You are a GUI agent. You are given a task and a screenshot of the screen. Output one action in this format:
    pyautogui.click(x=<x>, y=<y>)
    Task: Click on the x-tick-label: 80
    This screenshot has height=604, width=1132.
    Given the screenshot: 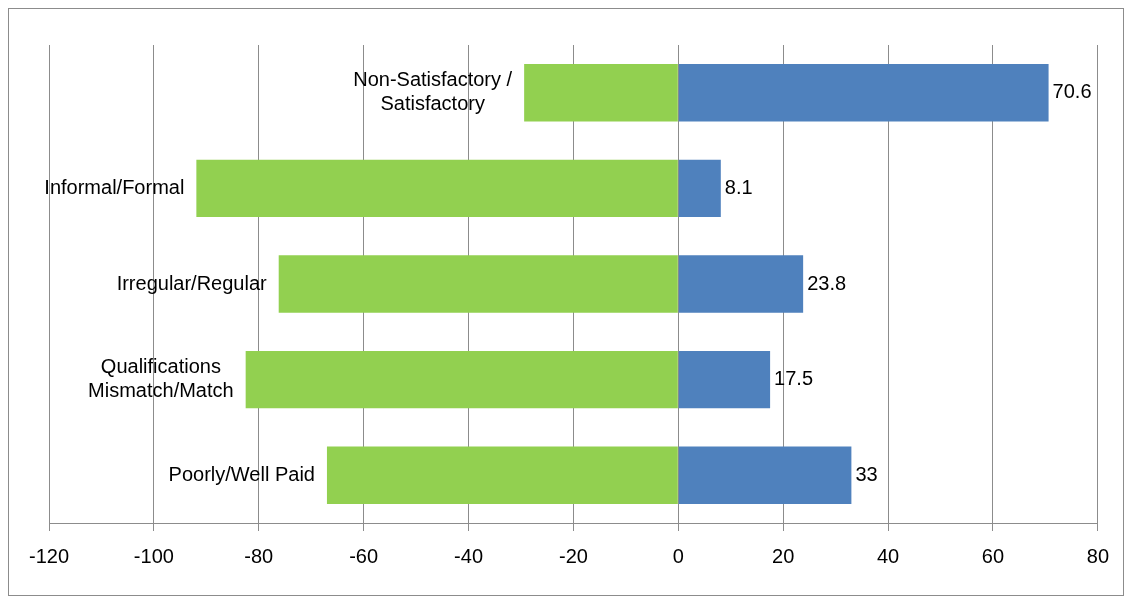 What is the action you would take?
    pyautogui.click(x=1097, y=555)
    